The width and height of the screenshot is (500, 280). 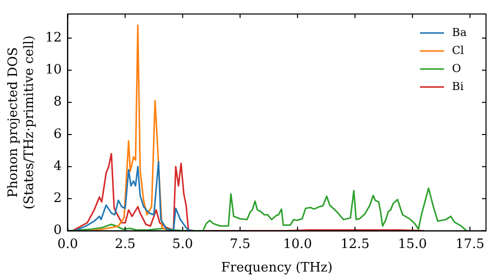 I want to click on x-tick-label: 10.0, so click(x=297, y=244).